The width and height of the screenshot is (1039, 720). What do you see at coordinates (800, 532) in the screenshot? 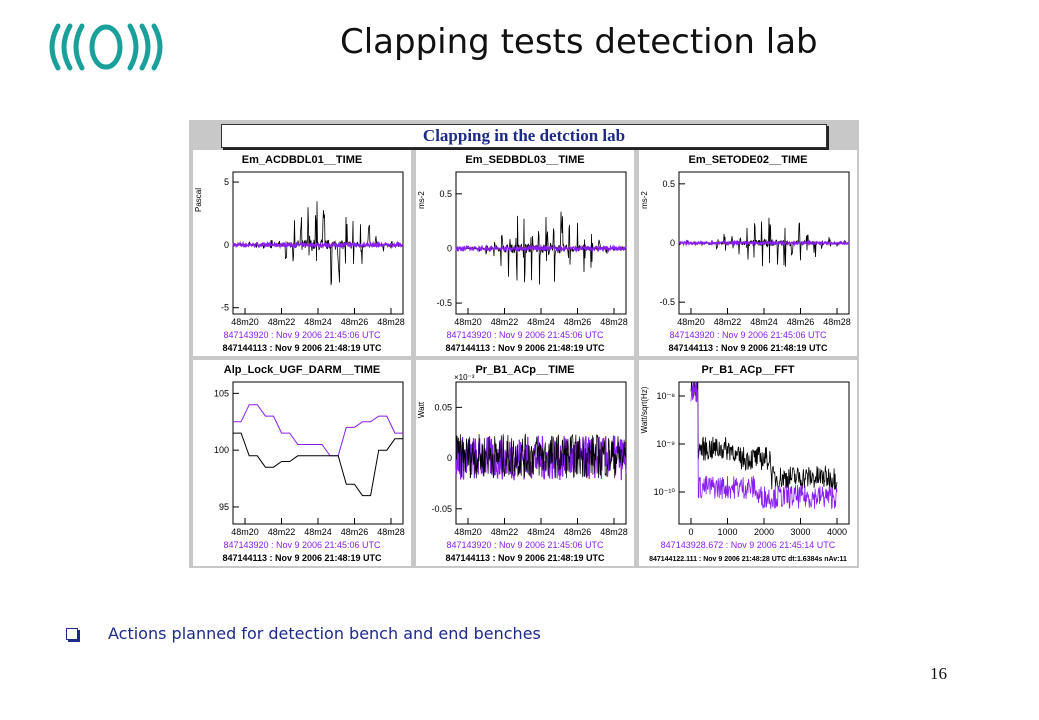
I see `x-tick-label: 3000` at bounding box center [800, 532].